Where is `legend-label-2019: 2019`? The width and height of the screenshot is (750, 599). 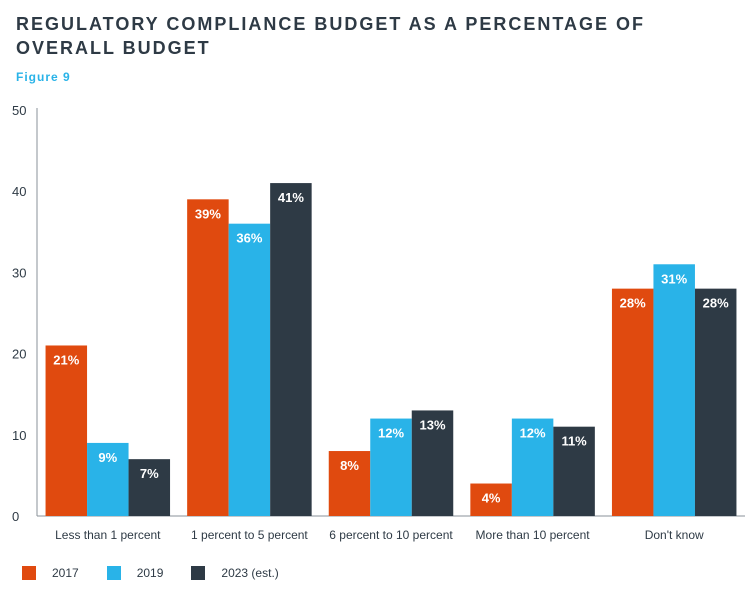
legend-label-2019: 2019 is located at coordinates (150, 573).